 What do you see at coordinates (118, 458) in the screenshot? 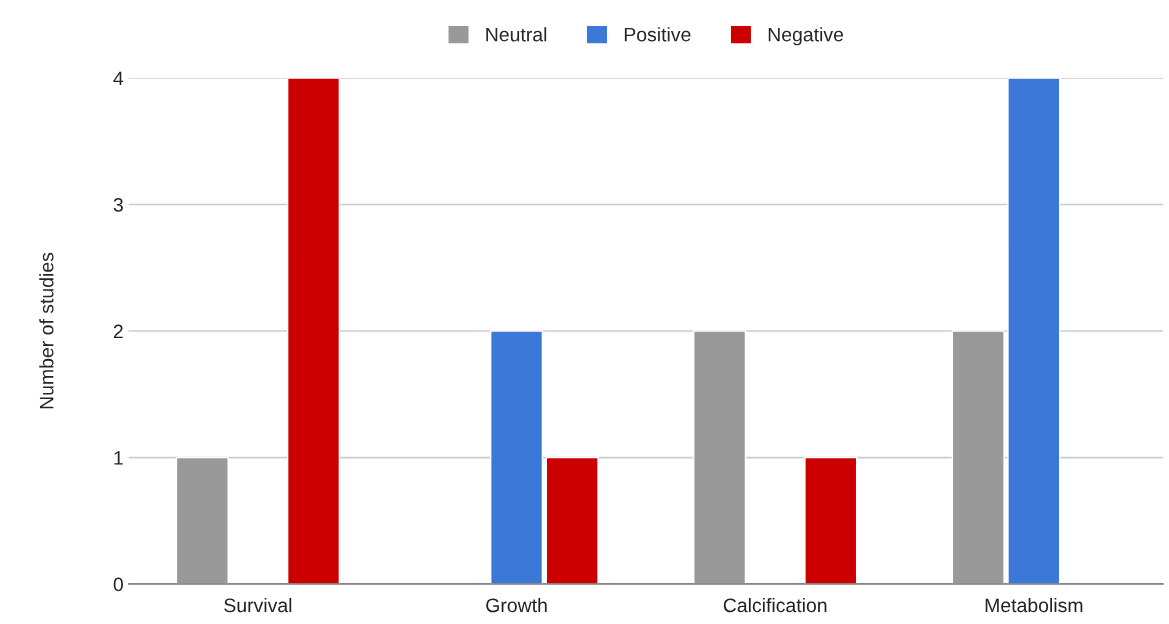
I see `y-tick-label: 1` at bounding box center [118, 458].